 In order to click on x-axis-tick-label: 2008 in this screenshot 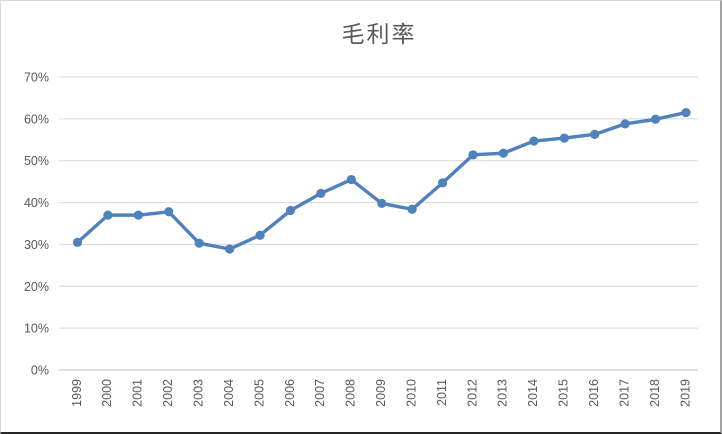, I will do `click(351, 393)`.